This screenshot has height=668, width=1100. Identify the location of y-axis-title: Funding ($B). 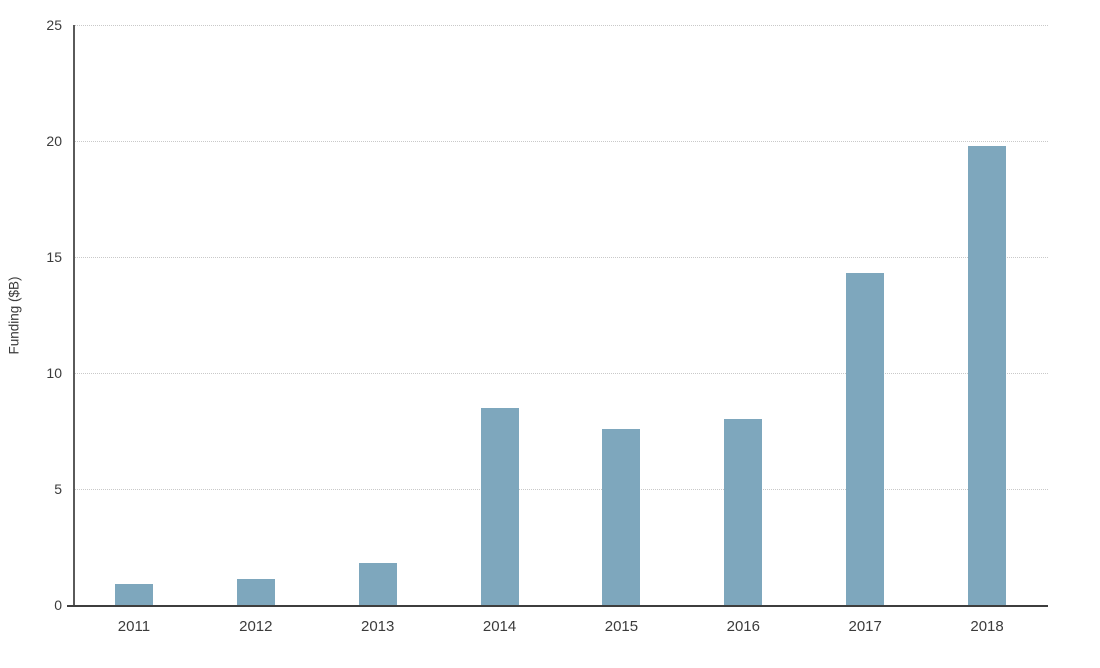
(14, 315).